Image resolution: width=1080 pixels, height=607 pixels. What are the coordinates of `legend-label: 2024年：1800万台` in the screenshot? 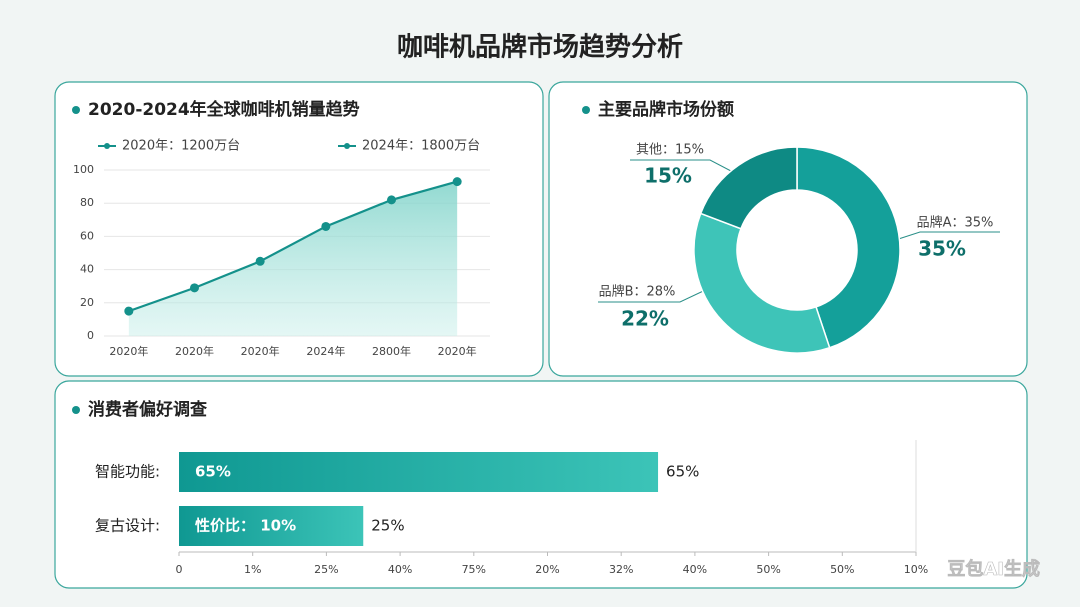 It's located at (421, 146).